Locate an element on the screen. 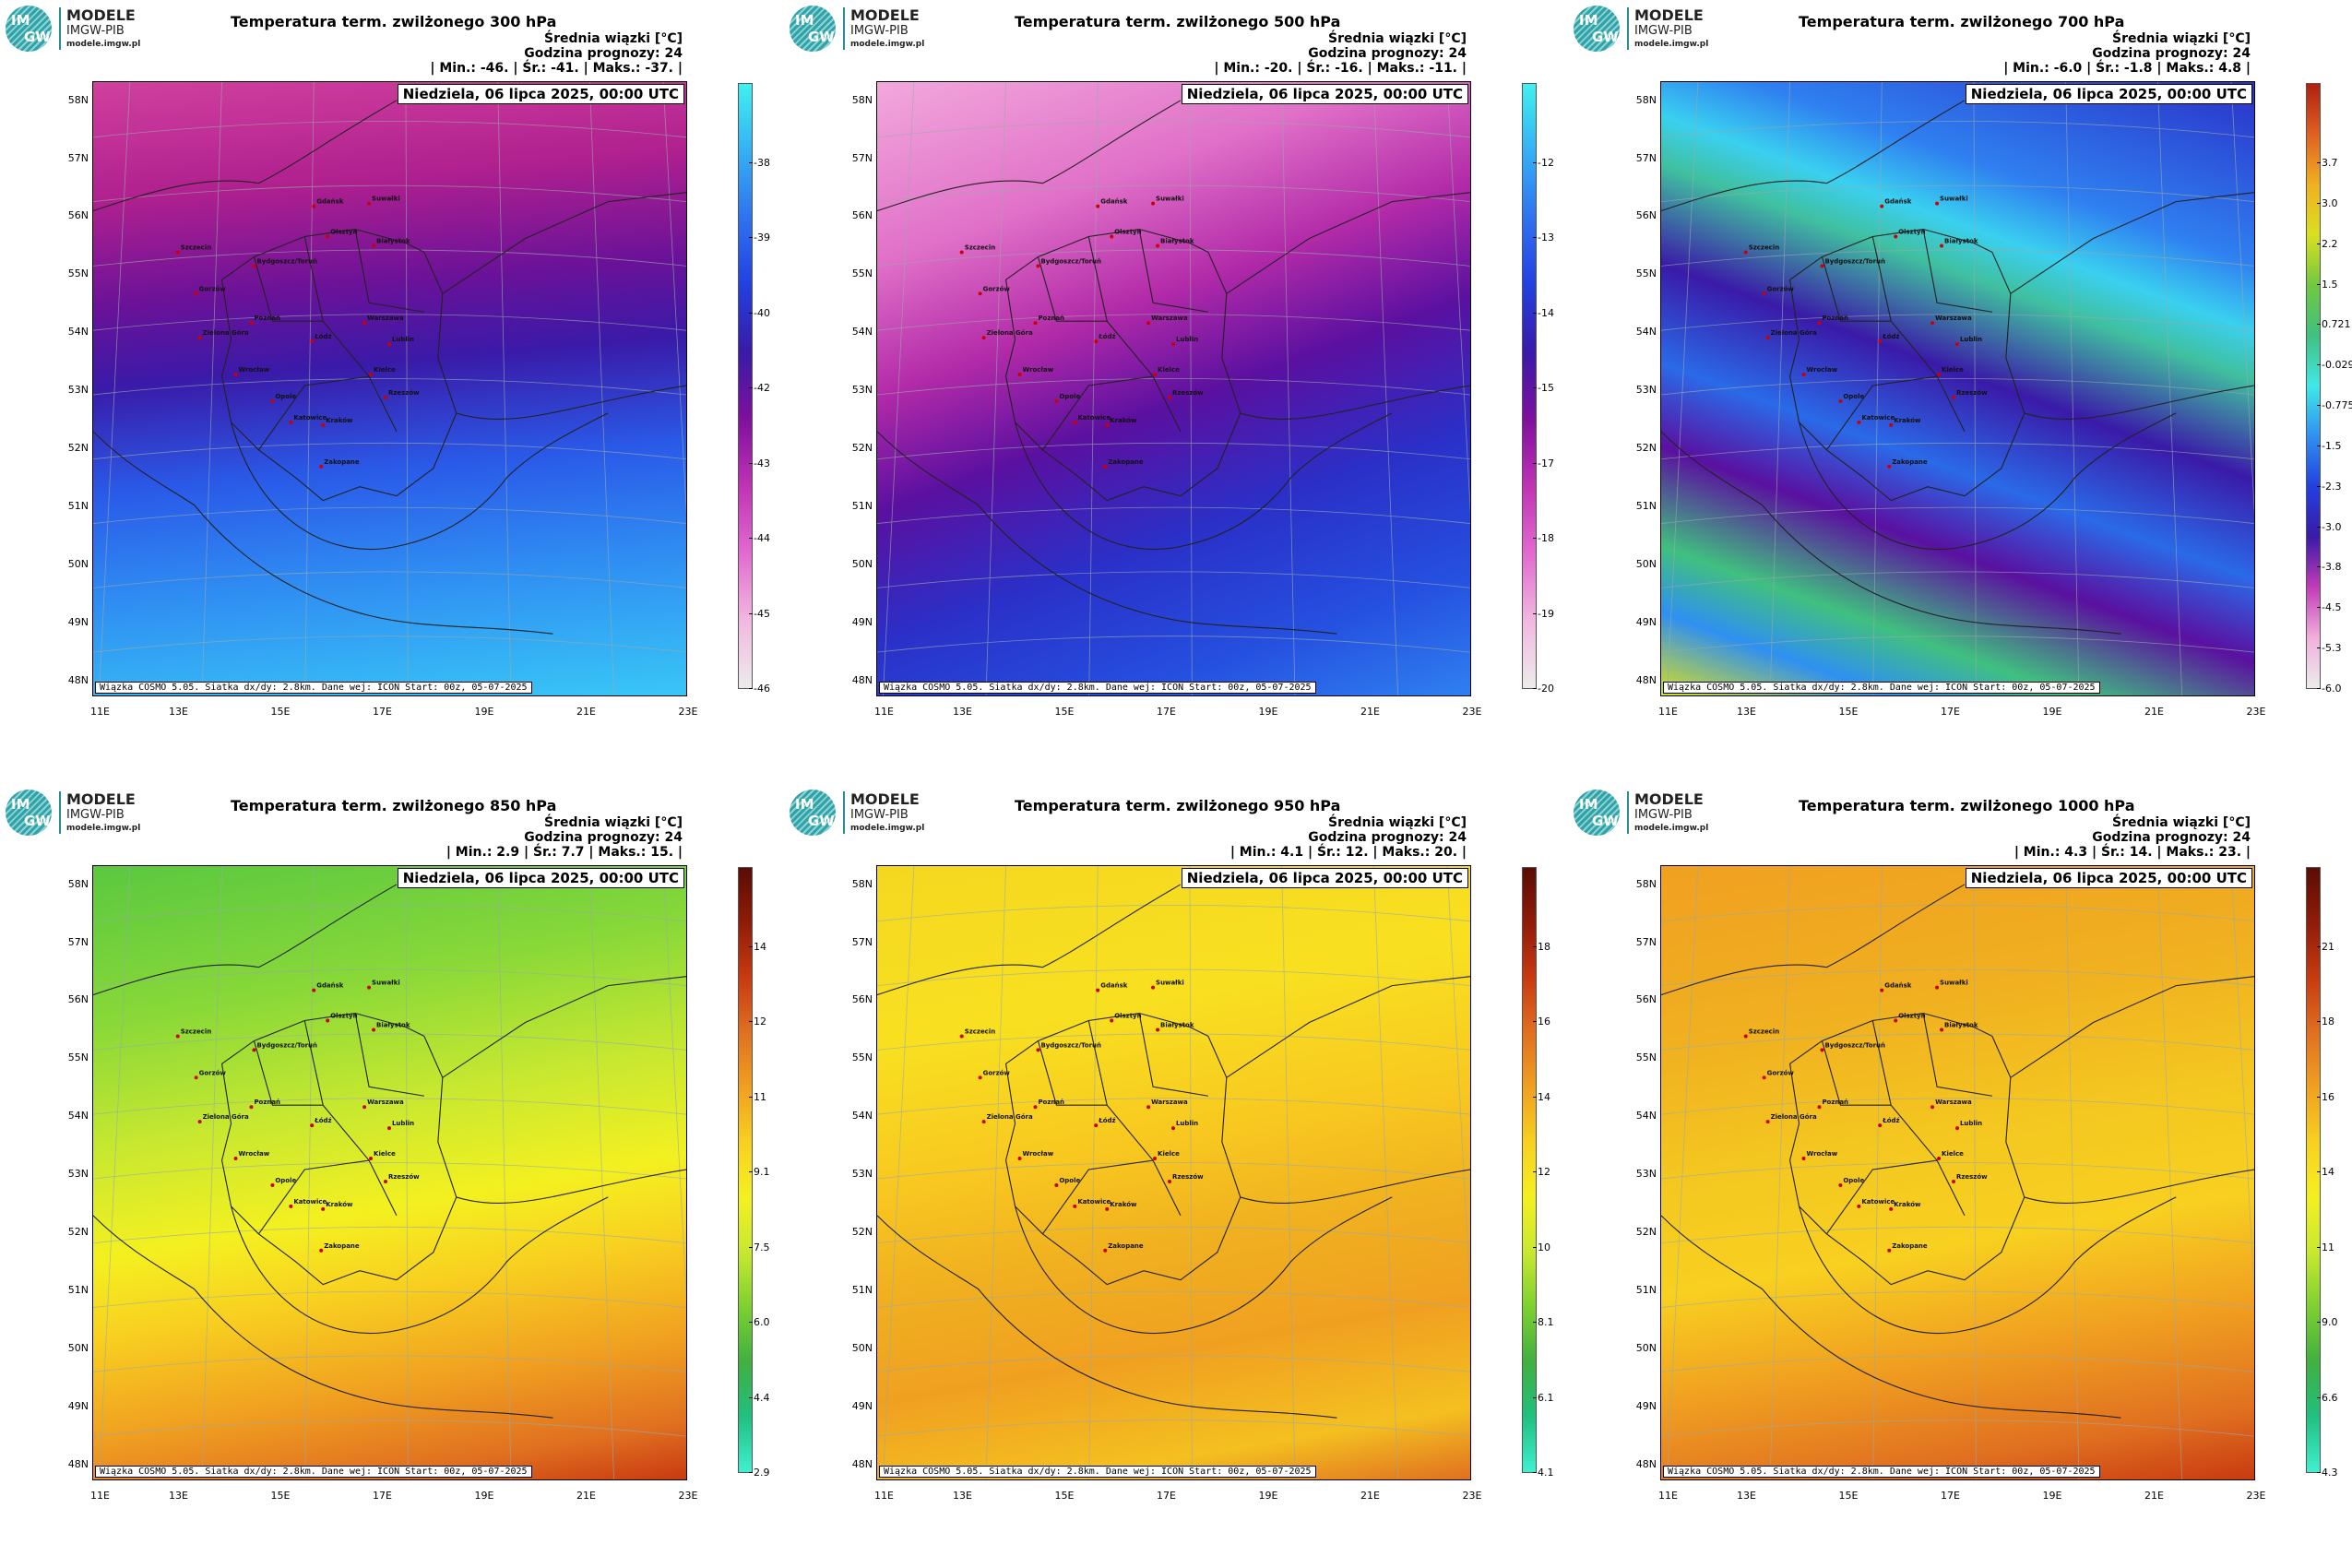  lon-label: 15E is located at coordinates (1848, 1496).